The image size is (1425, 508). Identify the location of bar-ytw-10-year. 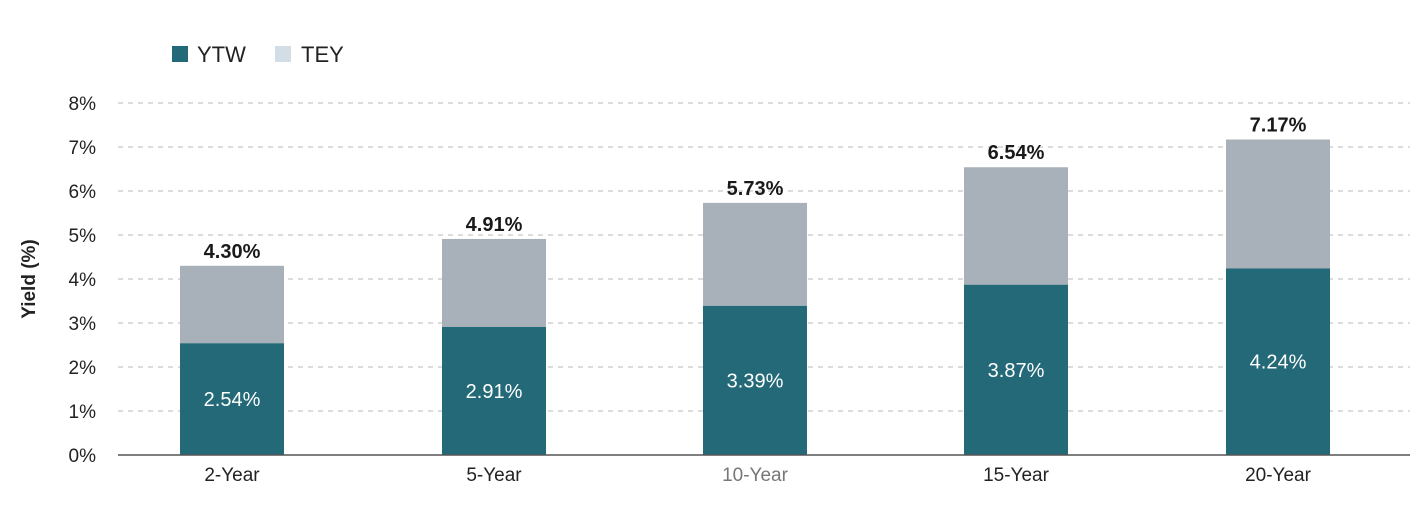
(755, 380).